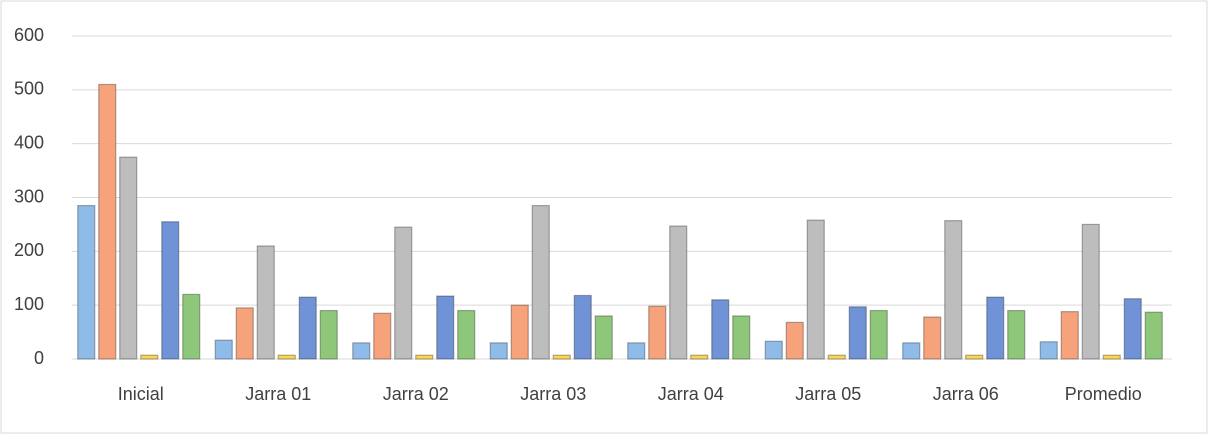  What do you see at coordinates (29, 35) in the screenshot?
I see `y-tick-label: 600` at bounding box center [29, 35].